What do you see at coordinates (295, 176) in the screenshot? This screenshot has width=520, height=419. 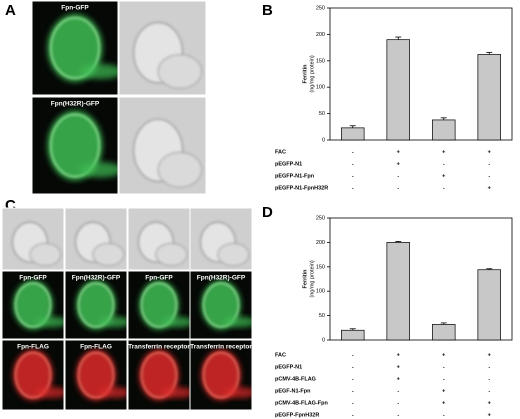 I see `condition-name: pEGFP-N1-Fpn` at bounding box center [295, 176].